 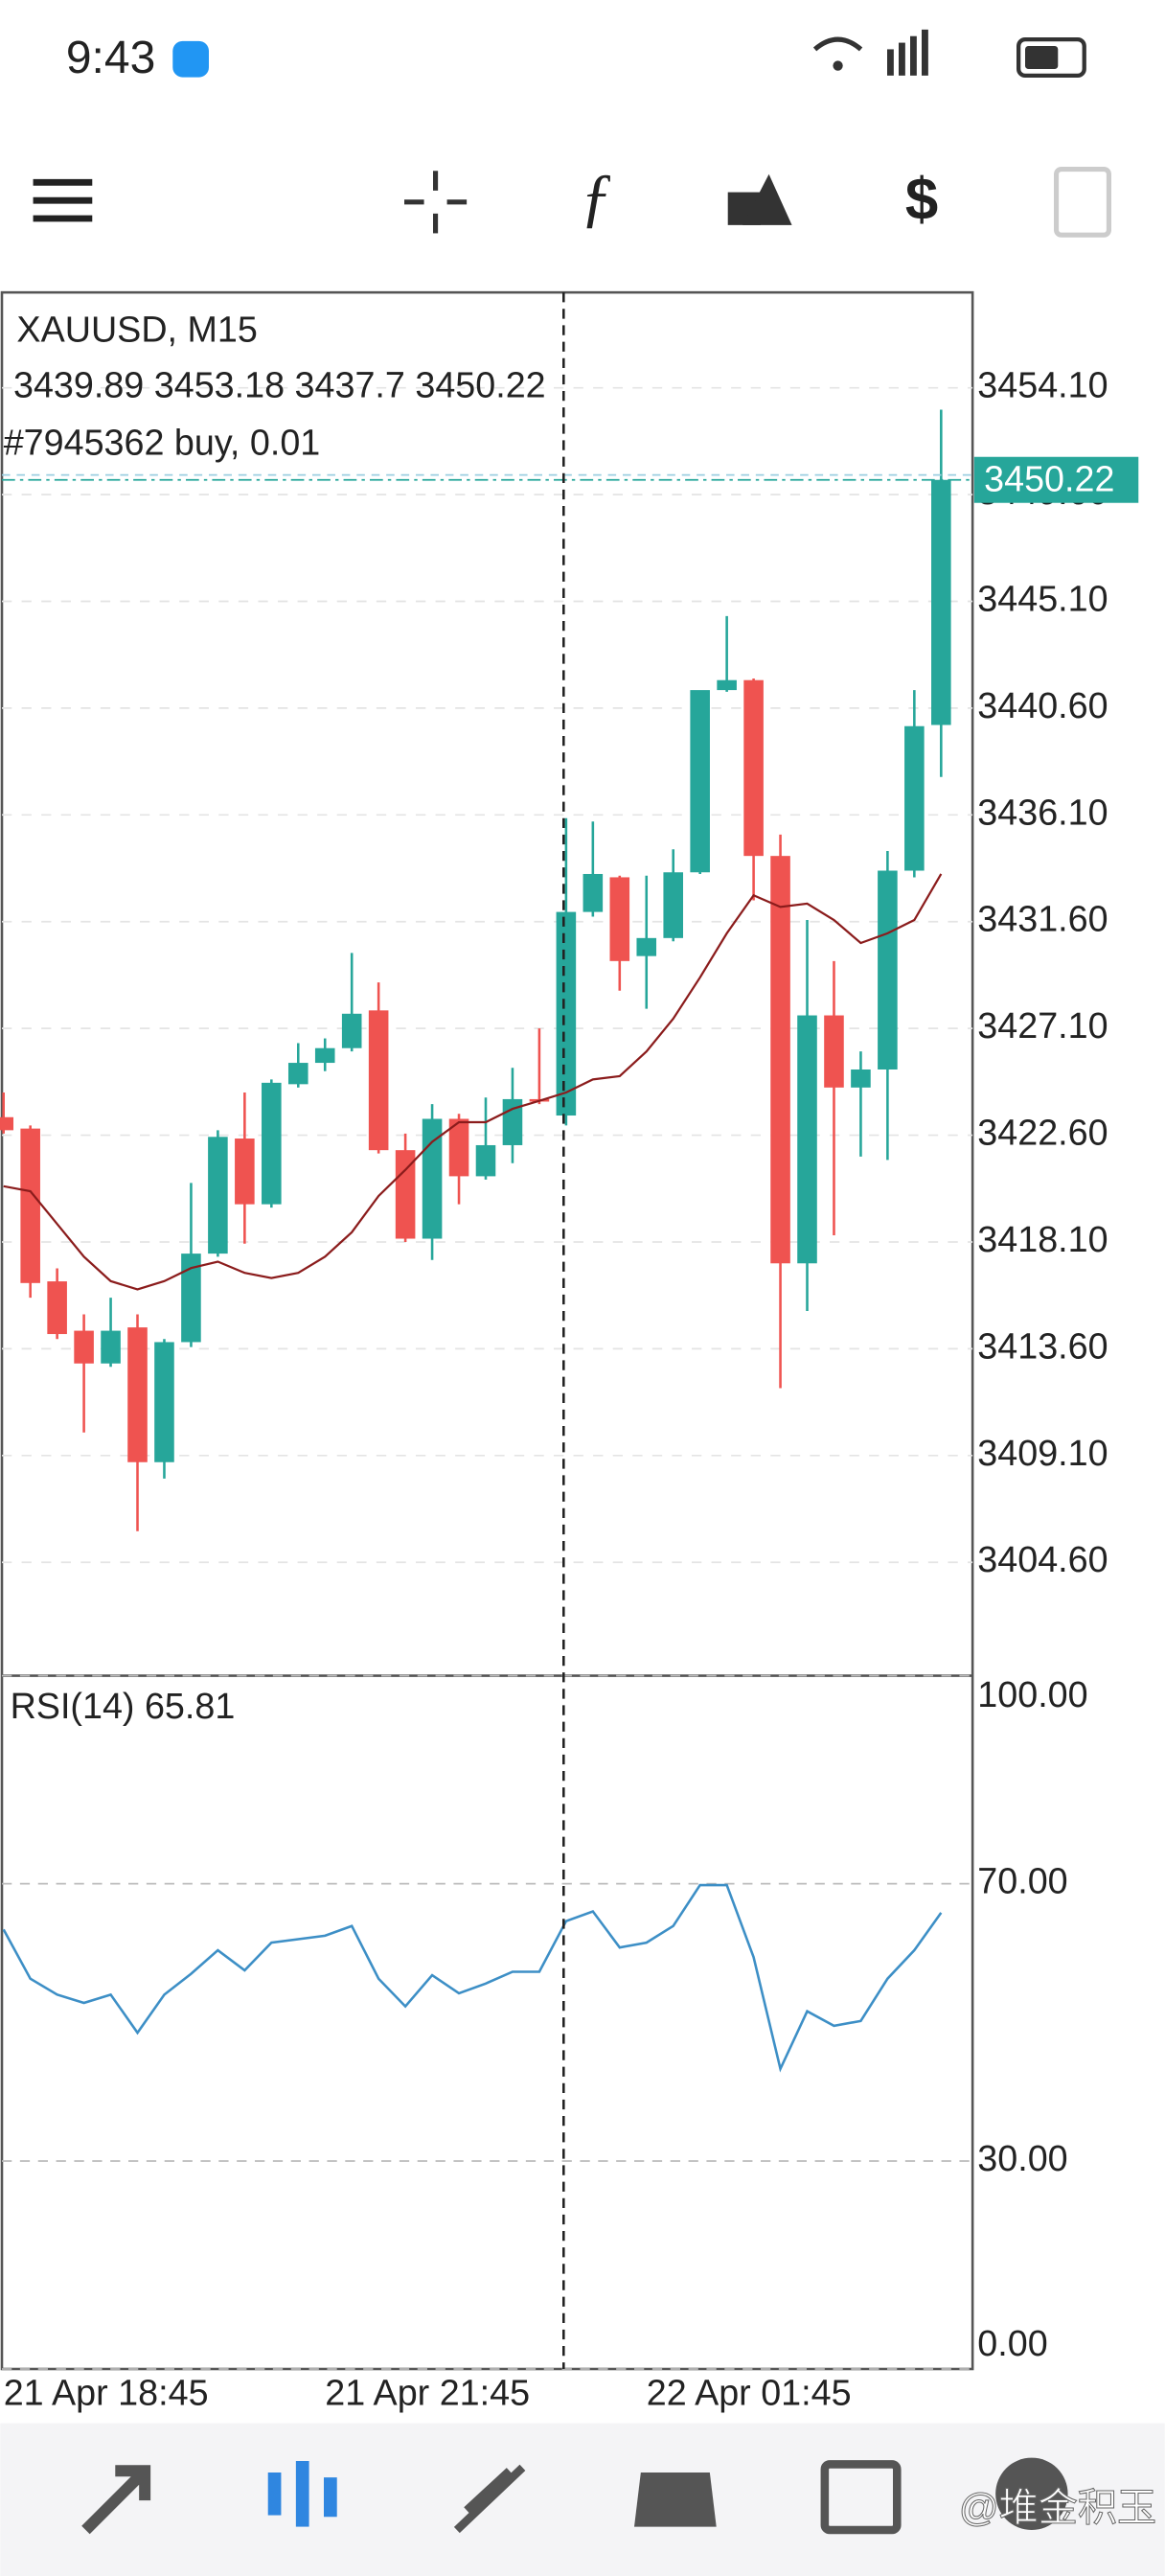 I want to click on trade-icon: $, so click(x=922, y=200).